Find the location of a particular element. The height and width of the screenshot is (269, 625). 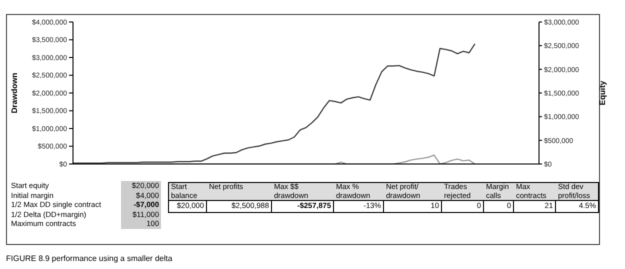

y2-axis-title: Equity is located at coordinates (602, 93).